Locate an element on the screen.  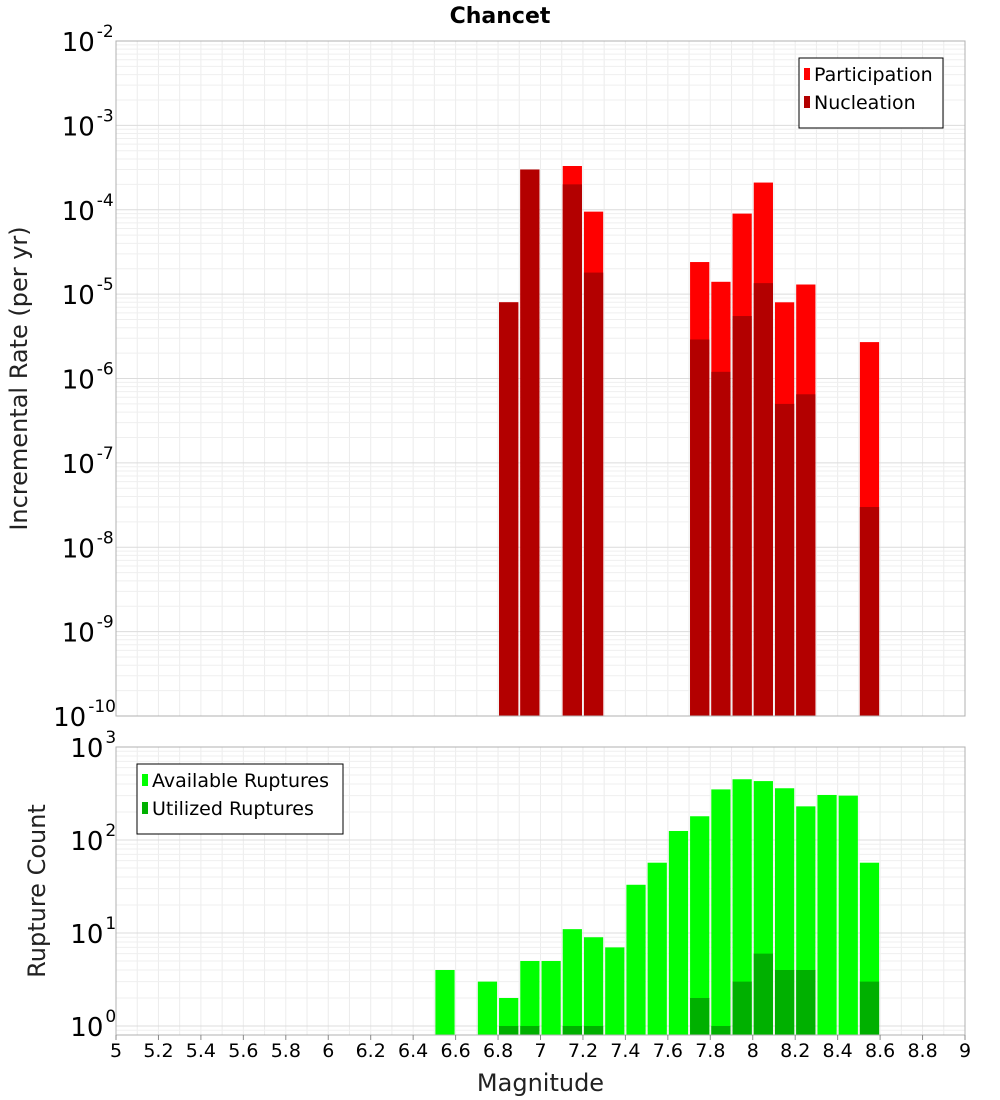
x-tick-label: 6.8 is located at coordinates (498, 1051).